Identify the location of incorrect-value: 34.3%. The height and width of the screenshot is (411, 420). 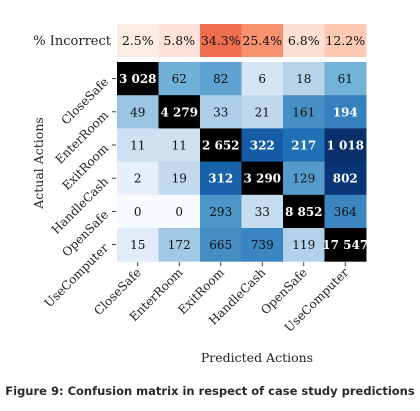
(221, 40).